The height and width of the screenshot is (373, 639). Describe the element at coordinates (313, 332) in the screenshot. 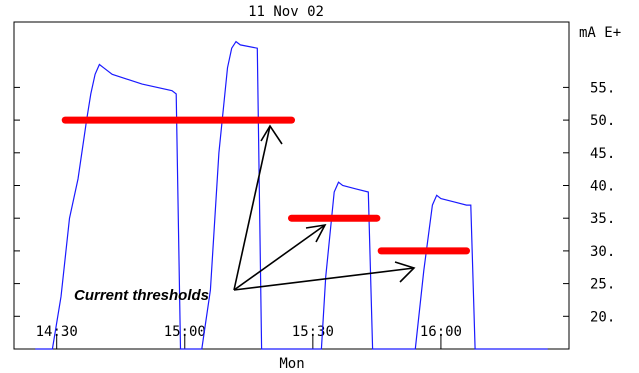

I see `x-tick-label-2: 15:30` at that location.